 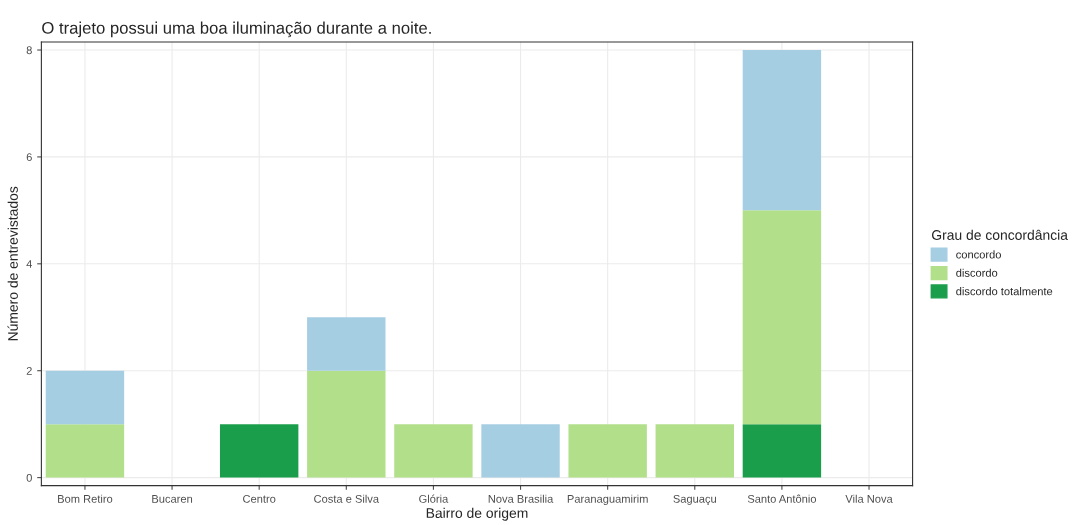 What do you see at coordinates (694, 500) in the screenshot?
I see `x-tick-label: Saguaçu` at bounding box center [694, 500].